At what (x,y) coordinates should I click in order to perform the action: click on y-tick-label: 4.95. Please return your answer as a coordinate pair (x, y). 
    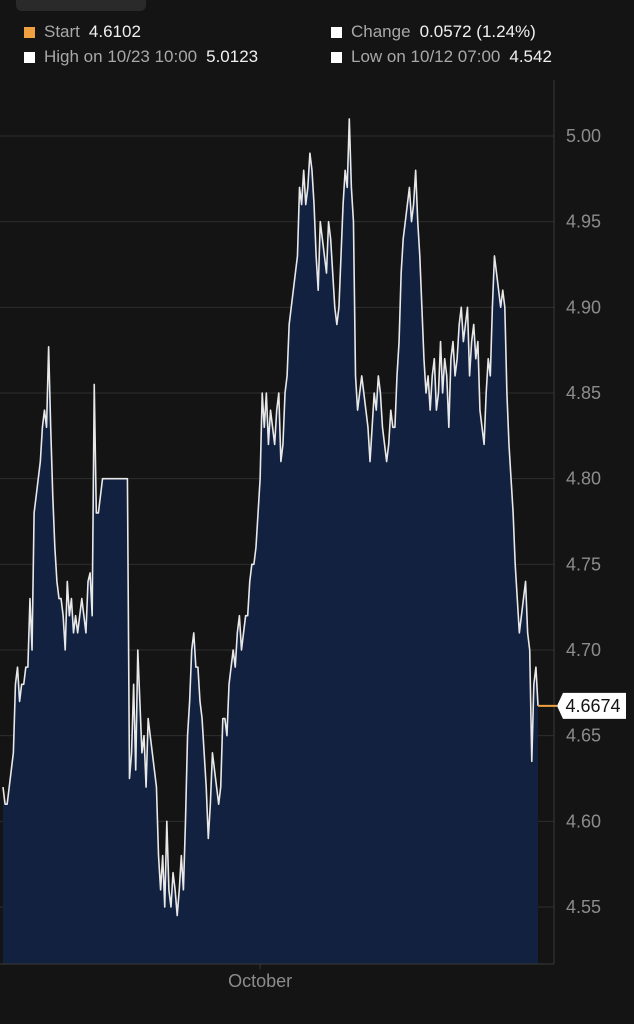
    Looking at the image, I should click on (583, 222).